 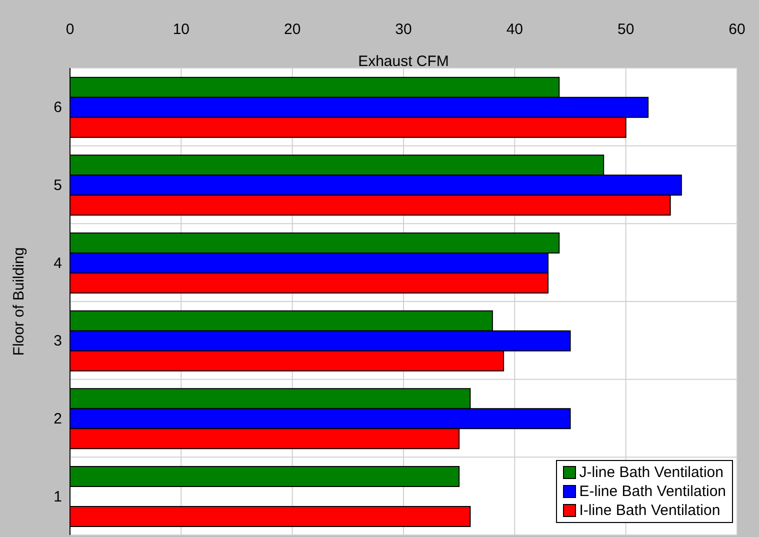 I want to click on legend-label: E-line Bath Ventilation, so click(x=652, y=491).